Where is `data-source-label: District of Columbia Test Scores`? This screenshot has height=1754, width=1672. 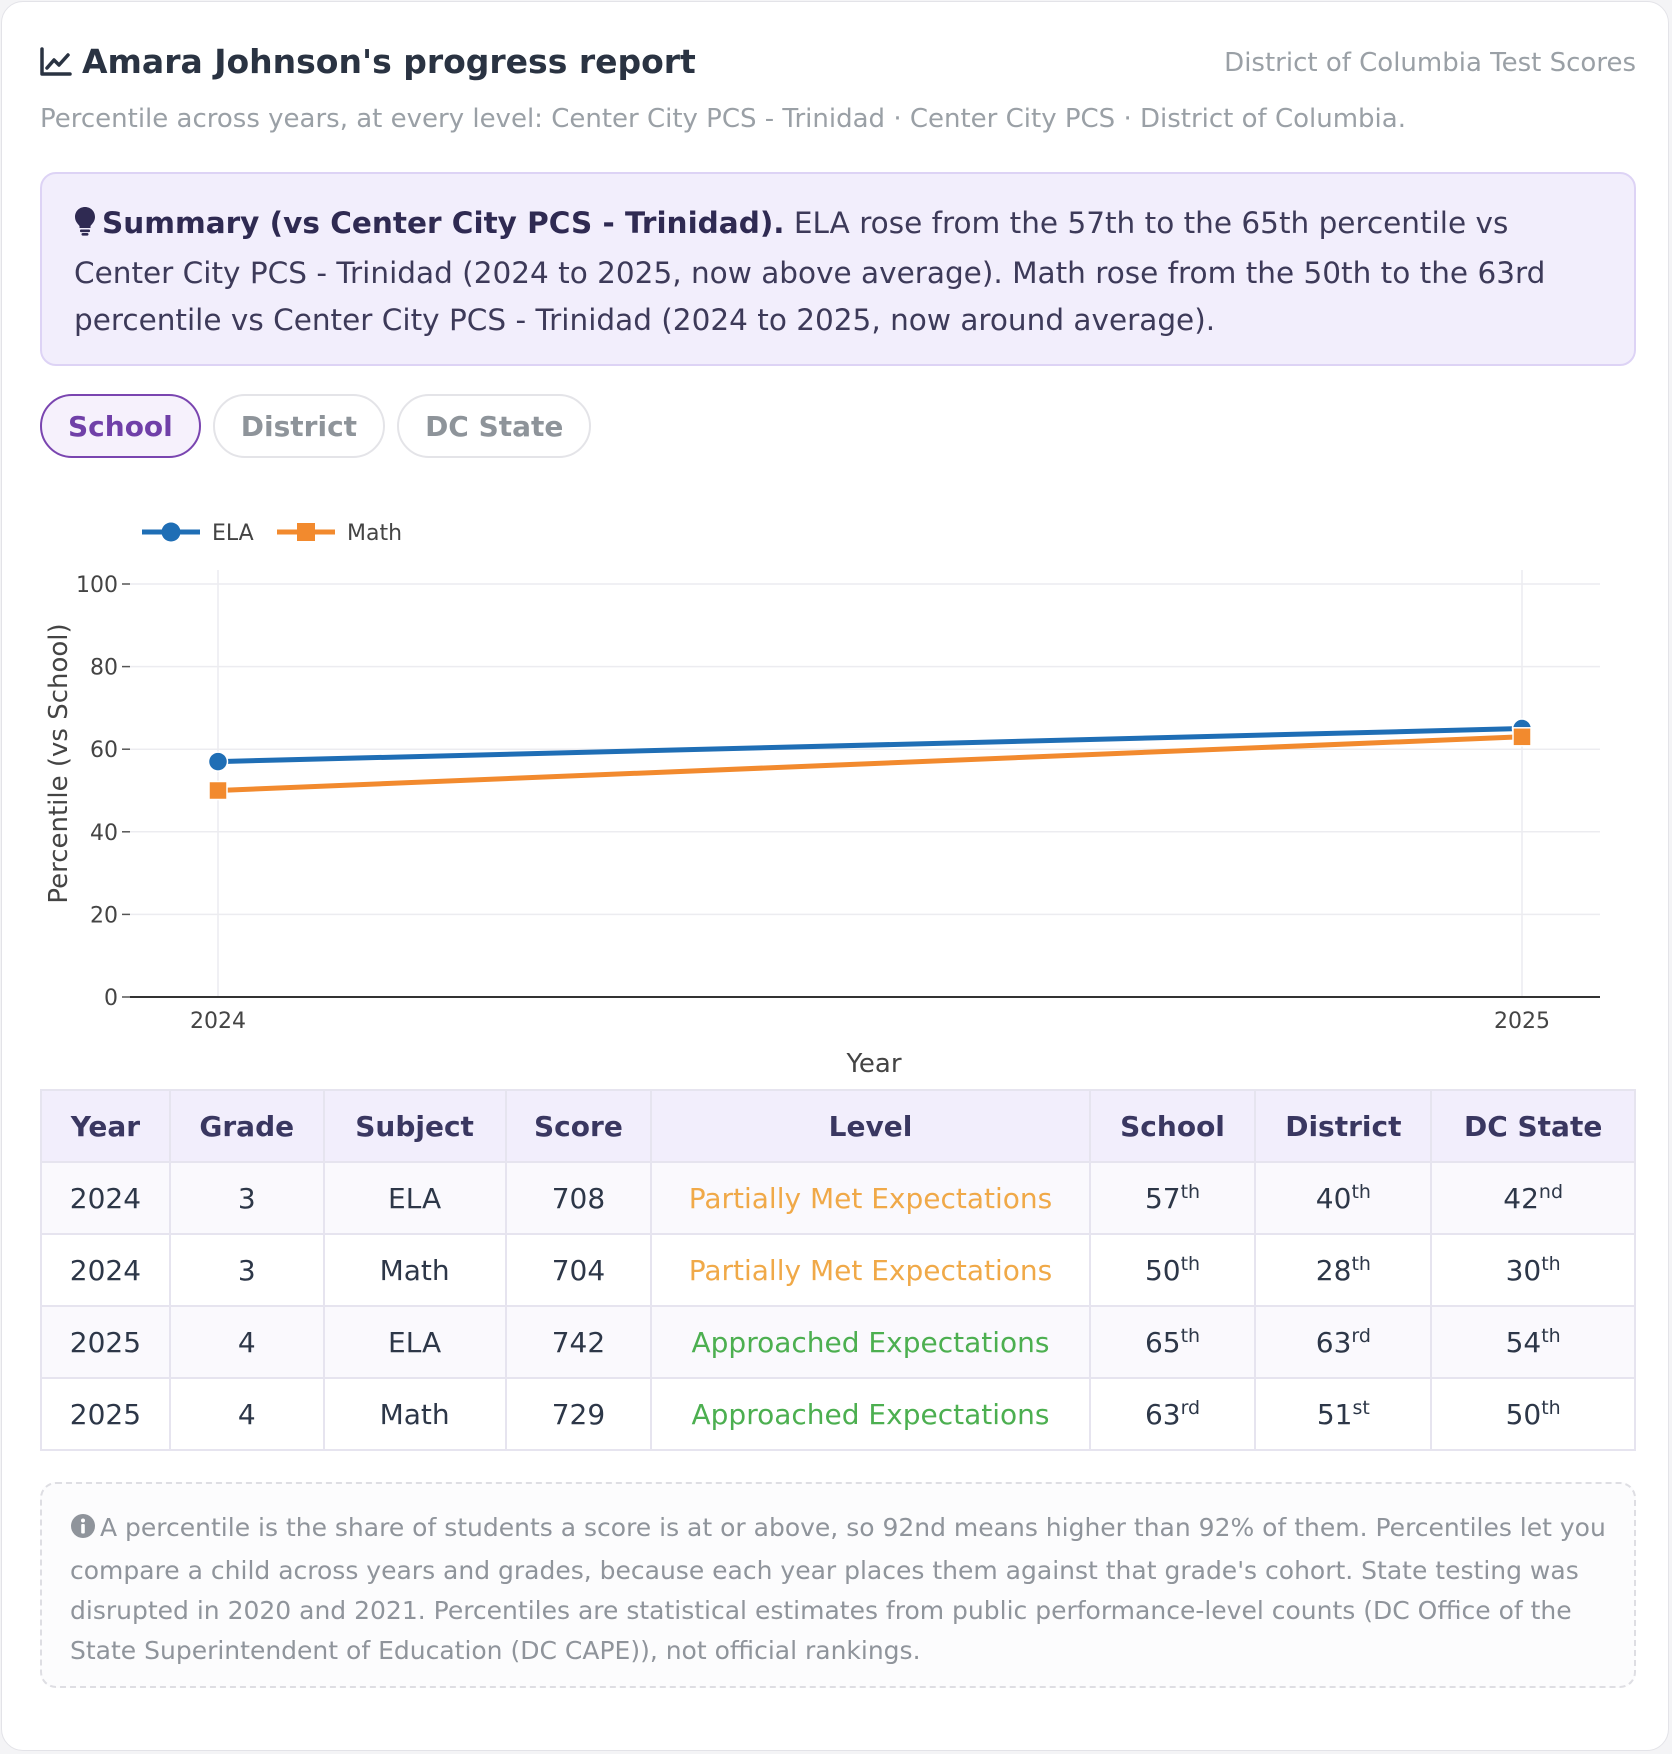
data-source-label: District of Columbia Test Scores is located at coordinates (1430, 63).